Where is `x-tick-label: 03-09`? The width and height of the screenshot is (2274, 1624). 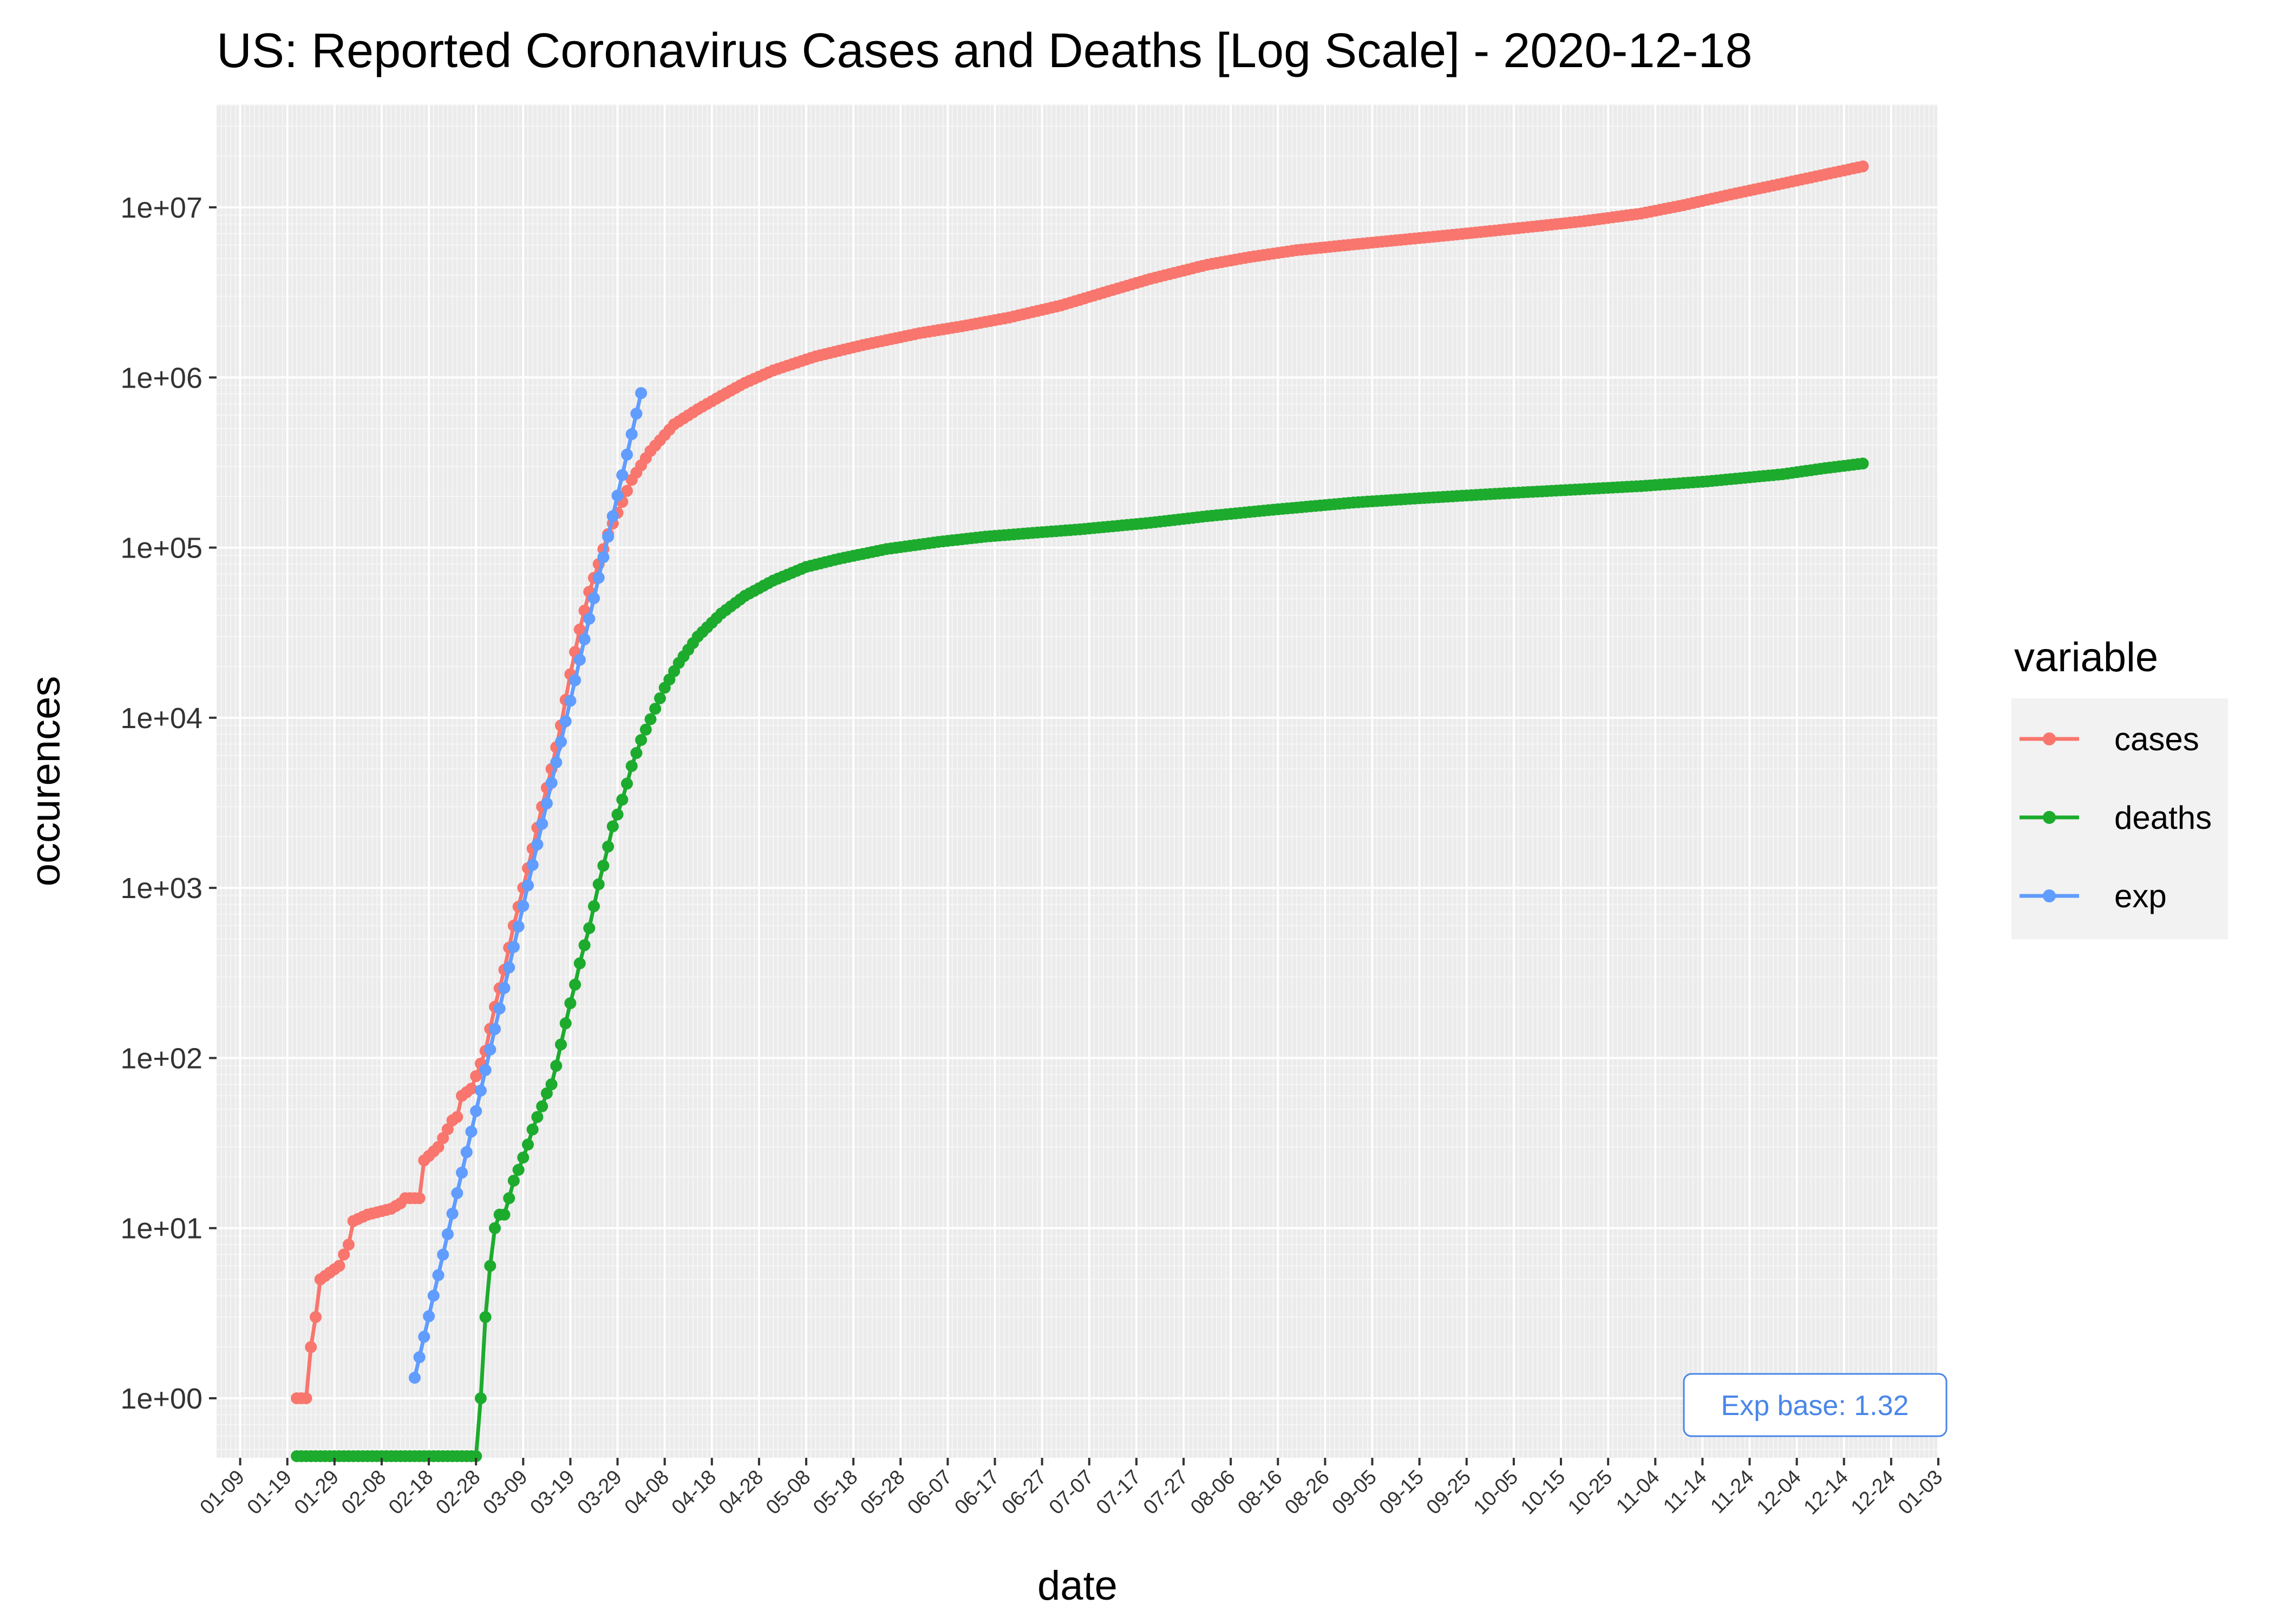 x-tick-label: 03-09 is located at coordinates (506, 1492).